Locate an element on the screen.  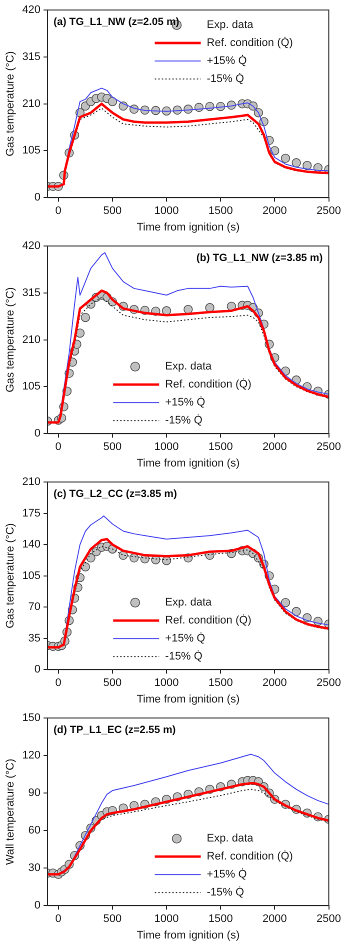
text: (a) TG_L1_NW (z=2.05 m) is located at coordinates (117, 22).